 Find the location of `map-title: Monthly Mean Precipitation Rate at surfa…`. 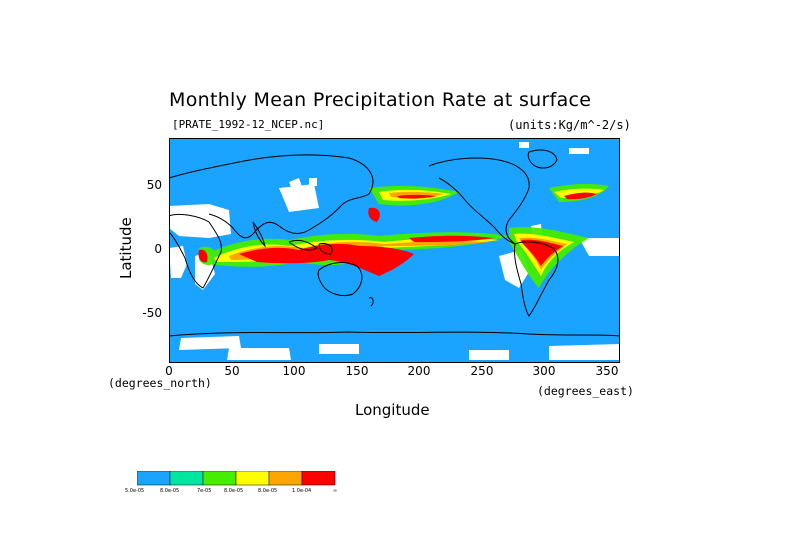

map-title: Monthly Mean Precipitation Rate at surfa… is located at coordinates (380, 100).